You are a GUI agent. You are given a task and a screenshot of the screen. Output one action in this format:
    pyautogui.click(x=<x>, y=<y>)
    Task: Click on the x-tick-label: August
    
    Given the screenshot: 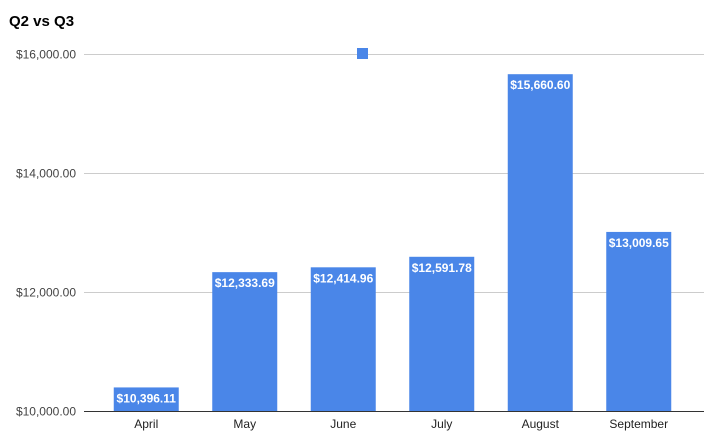 What is the action you would take?
    pyautogui.click(x=541, y=424)
    